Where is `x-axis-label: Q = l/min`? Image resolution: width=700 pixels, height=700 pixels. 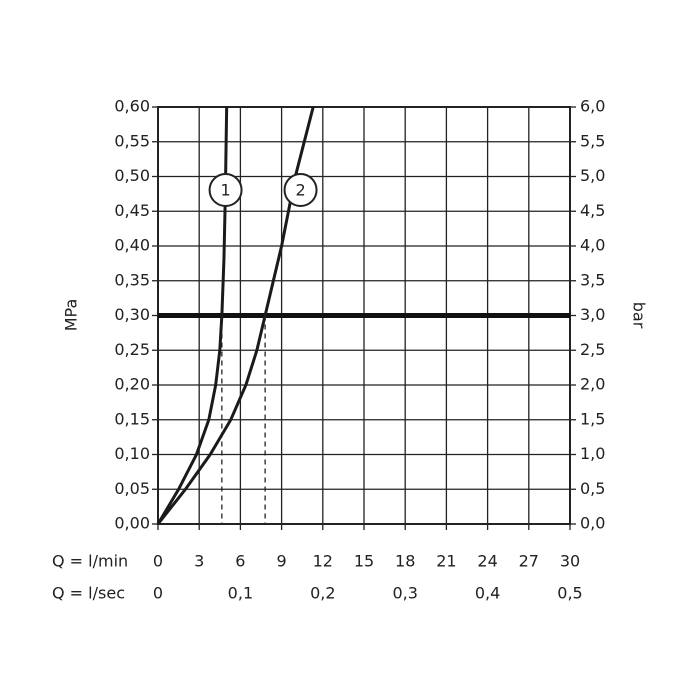 x-axis-label: Q = l/min is located at coordinates (90, 561).